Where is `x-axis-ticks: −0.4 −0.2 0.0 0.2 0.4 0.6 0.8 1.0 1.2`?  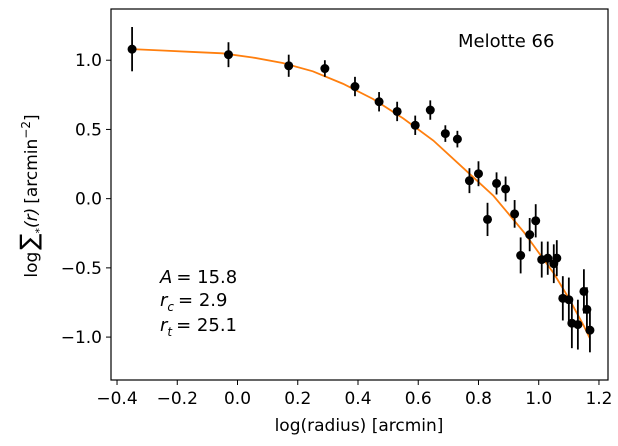 x-axis-ticks: −0.4 −0.2 0.0 0.2 0.4 0.6 0.8 1.0 1.2 is located at coordinates (354, 394).